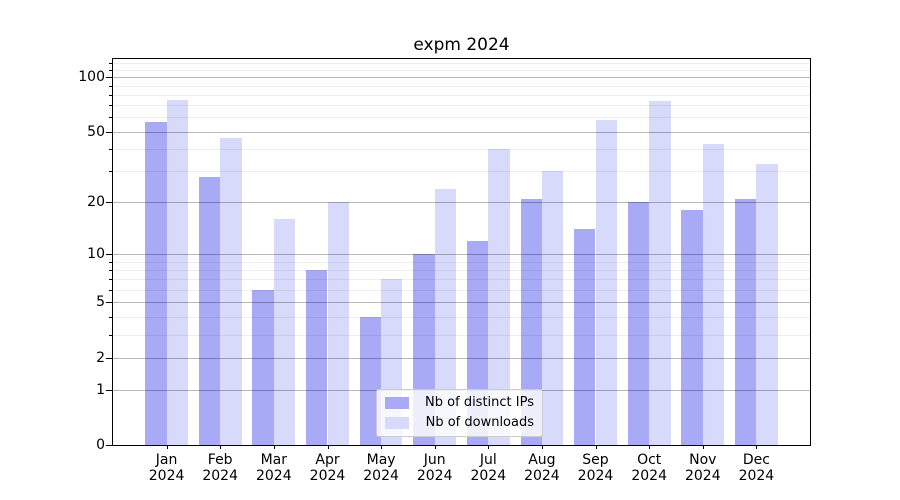 Image resolution: width=900 pixels, height=500 pixels. Describe the element at coordinates (327, 460) in the screenshot. I see `x-tick-month: Apr` at that location.